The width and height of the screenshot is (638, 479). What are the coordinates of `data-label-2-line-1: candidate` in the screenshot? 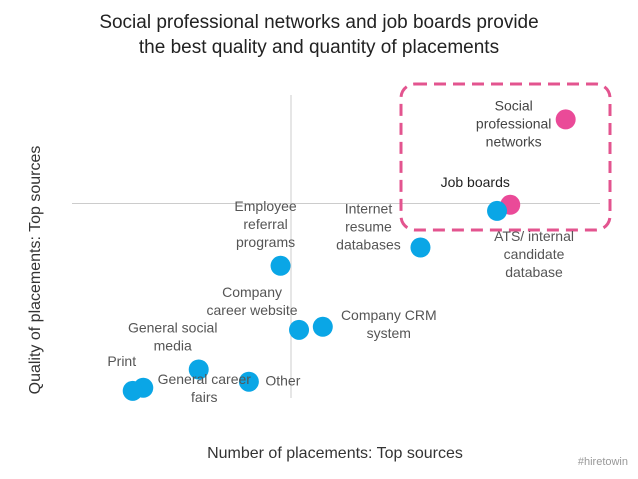 It's located at (534, 254).